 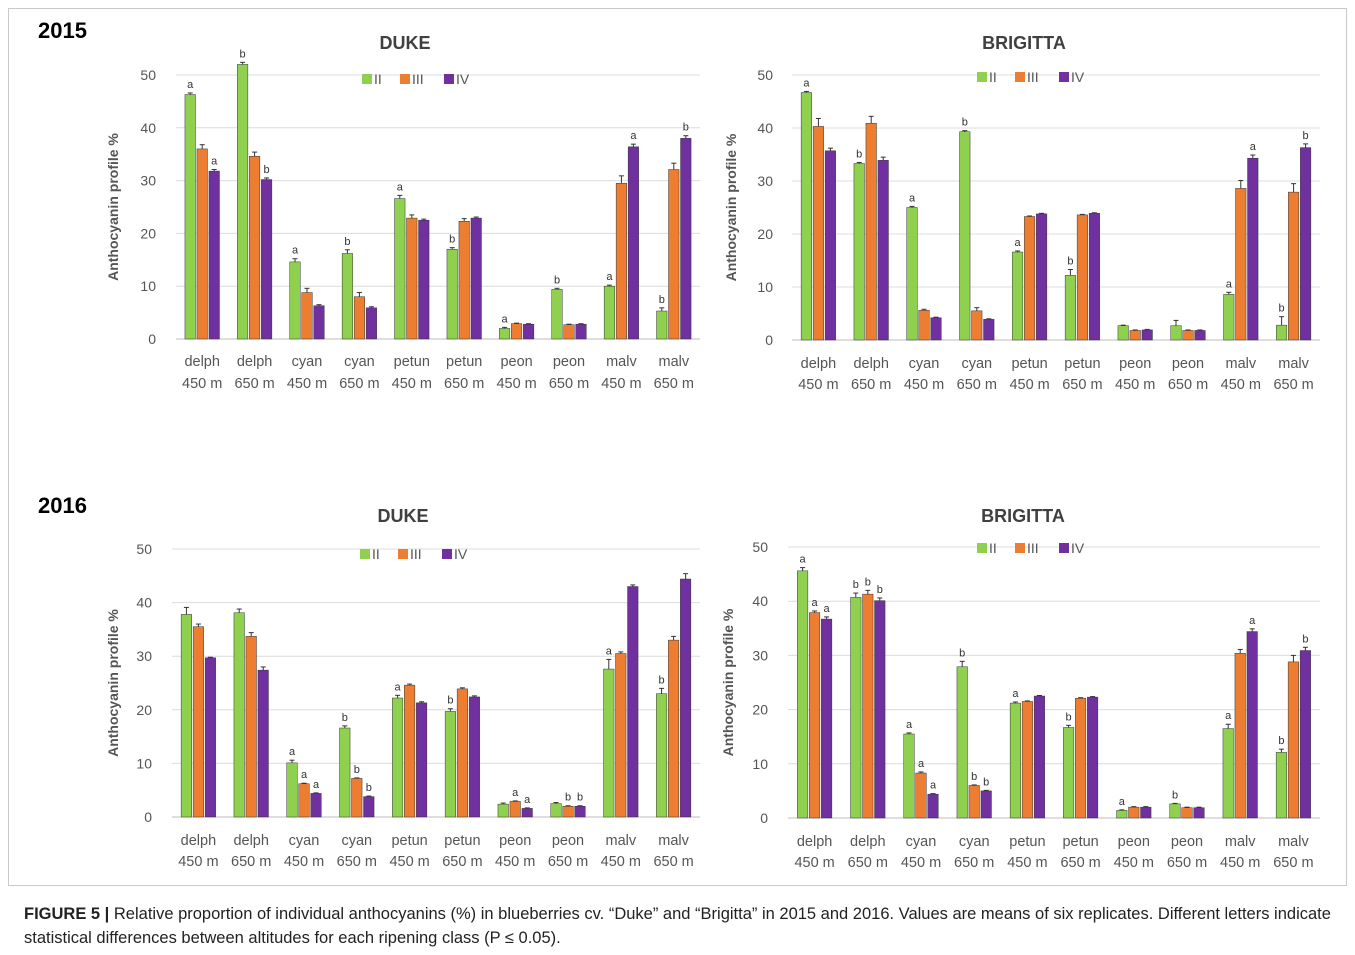 What do you see at coordinates (144, 710) in the screenshot?
I see `chart-2016-duke-y-tick-label: 20` at bounding box center [144, 710].